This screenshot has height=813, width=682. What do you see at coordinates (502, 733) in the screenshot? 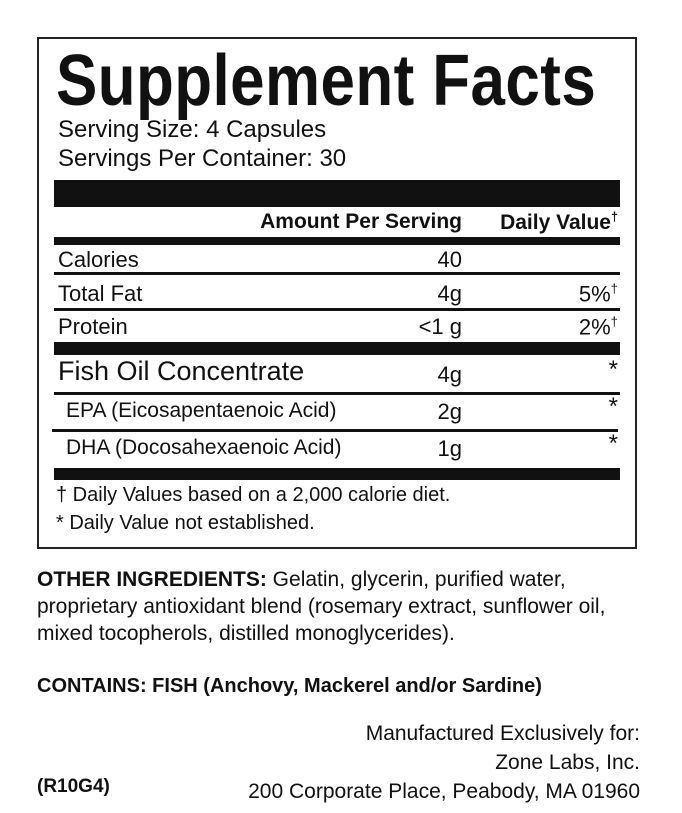
I see `manufacturer-line1: Manufactured Exclusively for:` at bounding box center [502, 733].